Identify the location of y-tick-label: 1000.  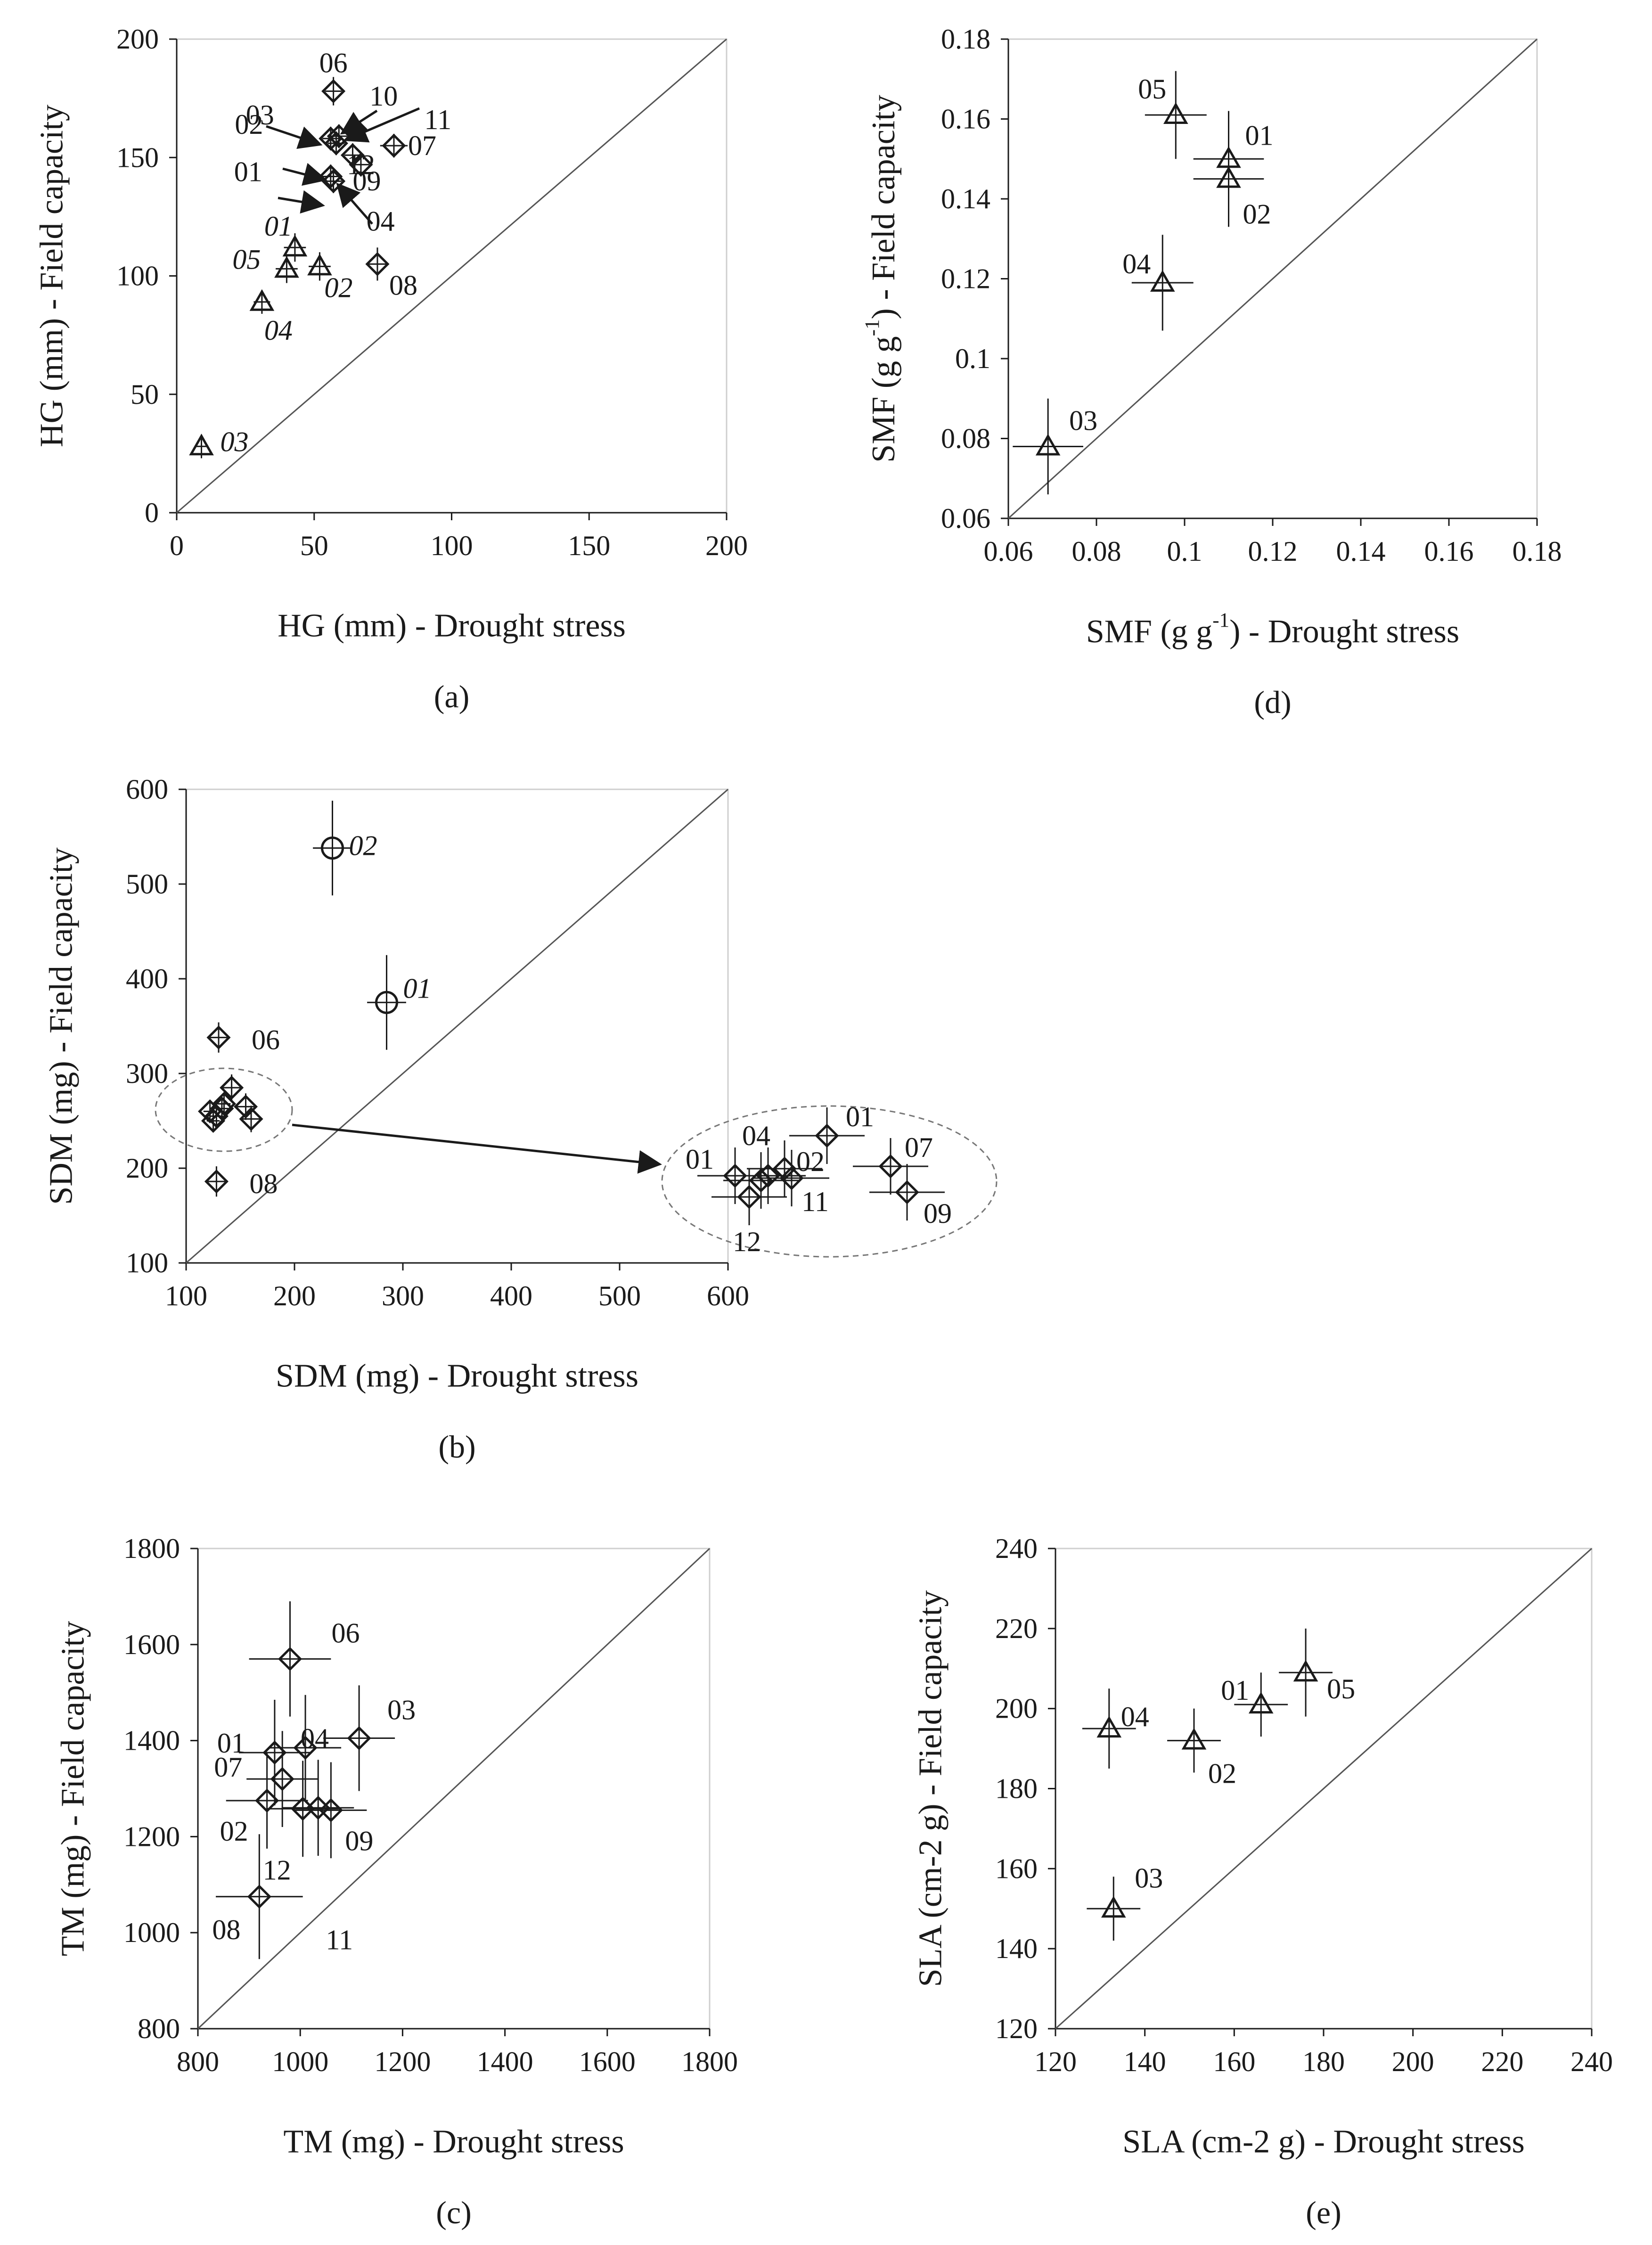
(152, 1932).